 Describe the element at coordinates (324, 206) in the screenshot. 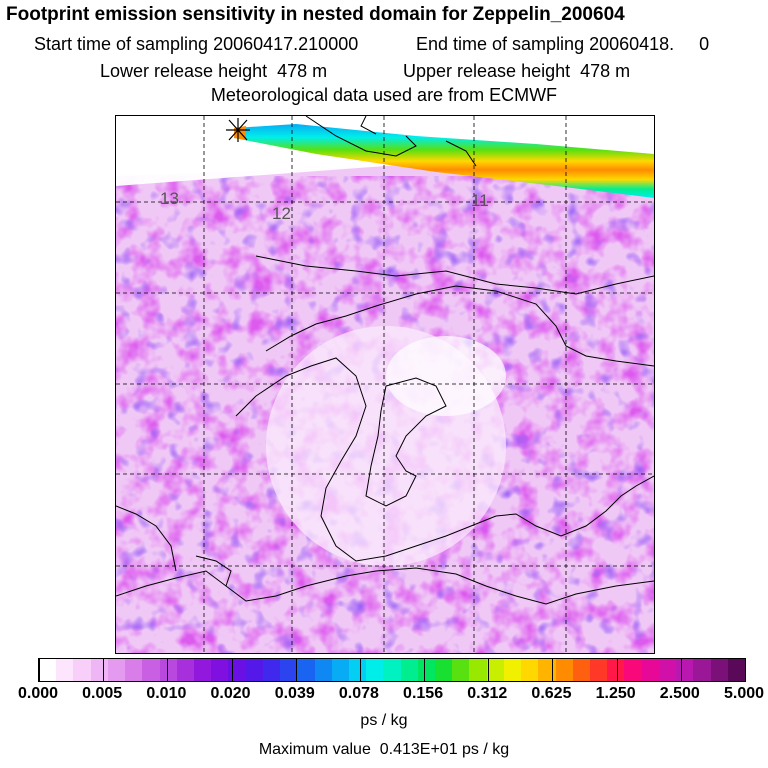

I see `grid-labels: 13 12 11` at that location.